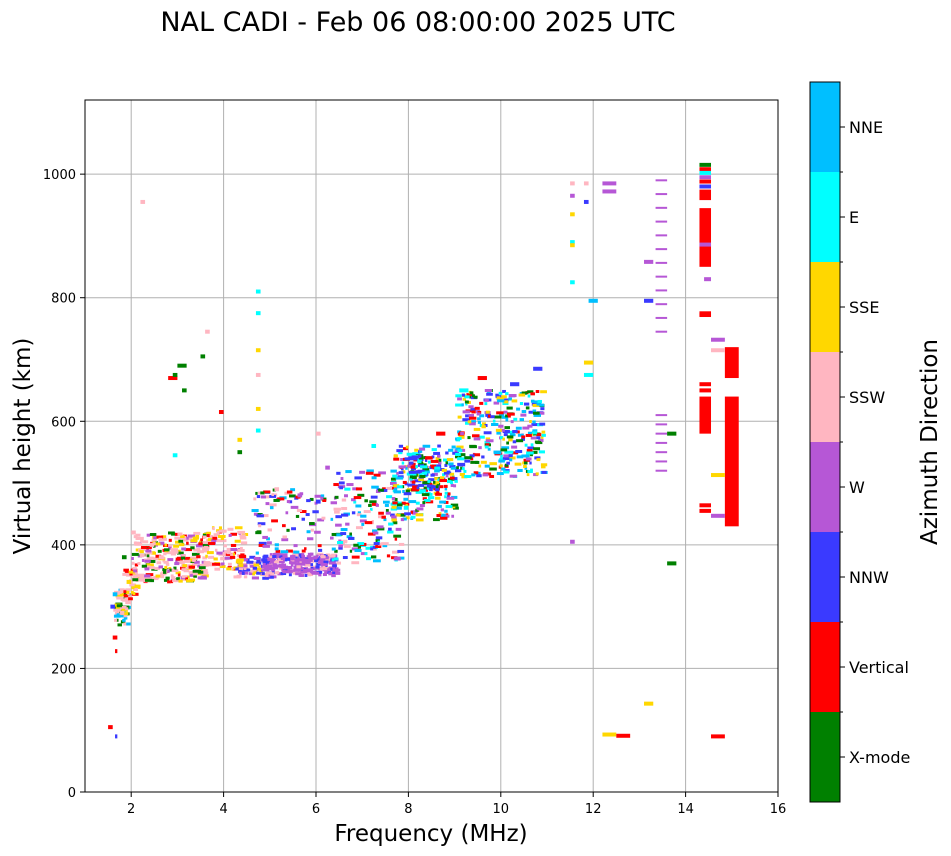  What do you see at coordinates (866, 127) in the screenshot?
I see `colorbar-tick-label: NNE` at bounding box center [866, 127].